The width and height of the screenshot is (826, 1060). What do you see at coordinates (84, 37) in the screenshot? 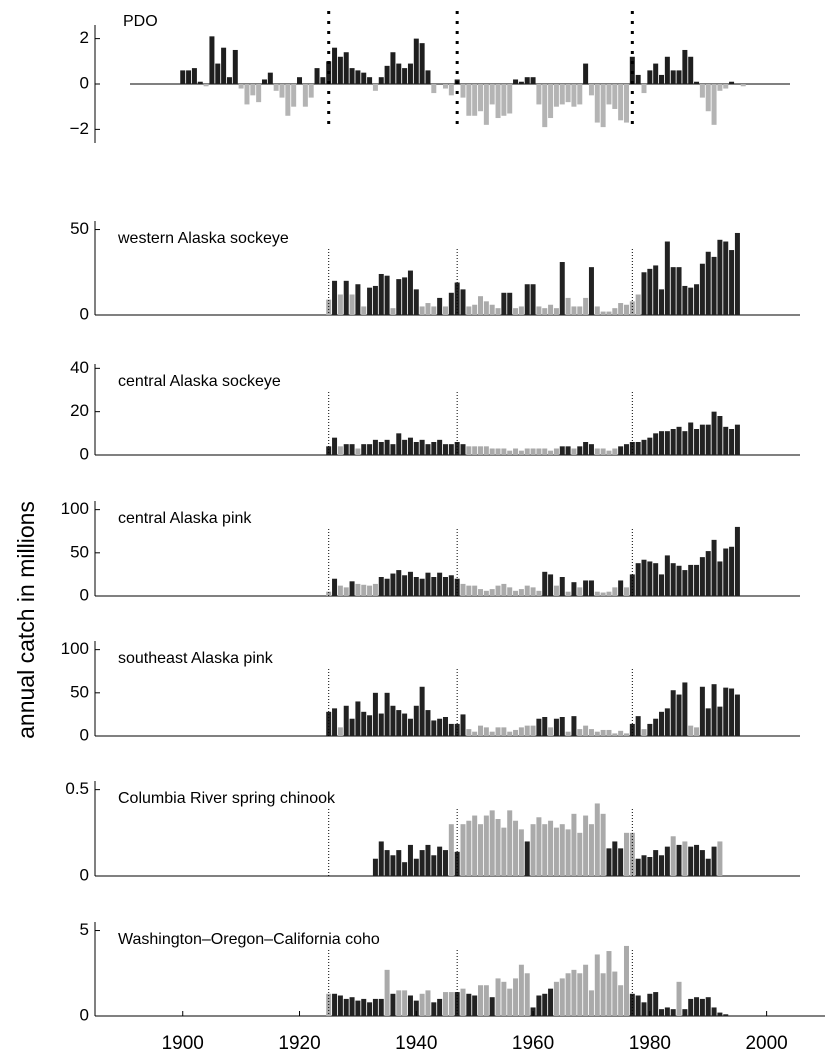
I see `y-tick-label: 2` at bounding box center [84, 37].